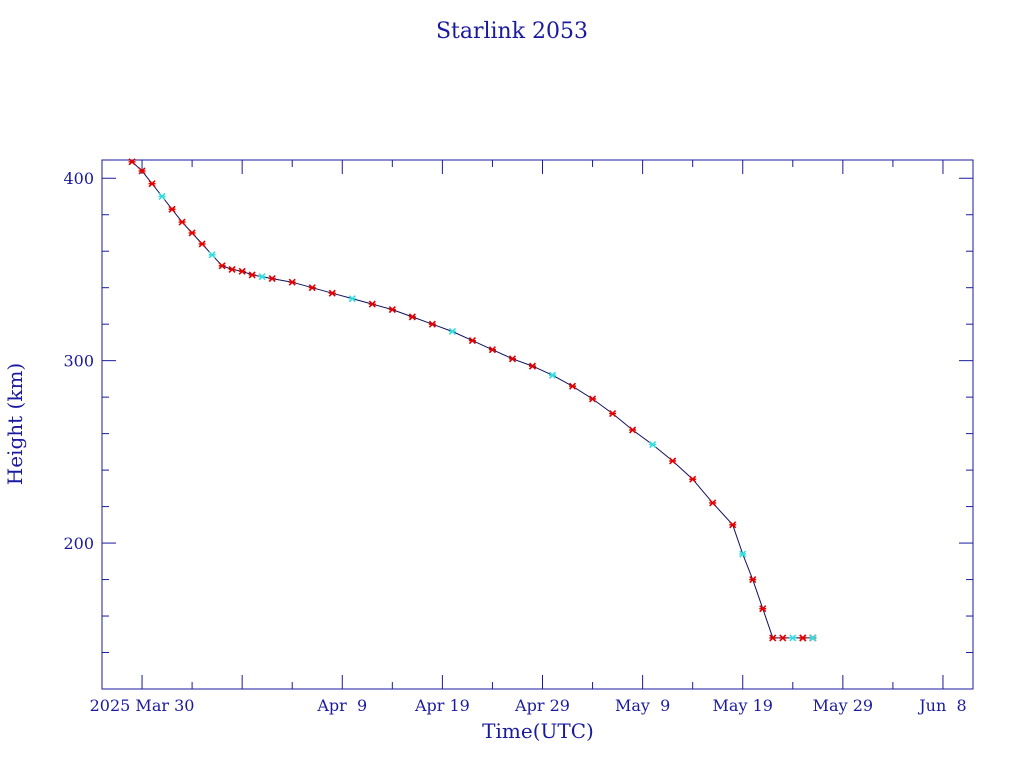  I want to click on y-tick-label: 400, so click(78, 178).